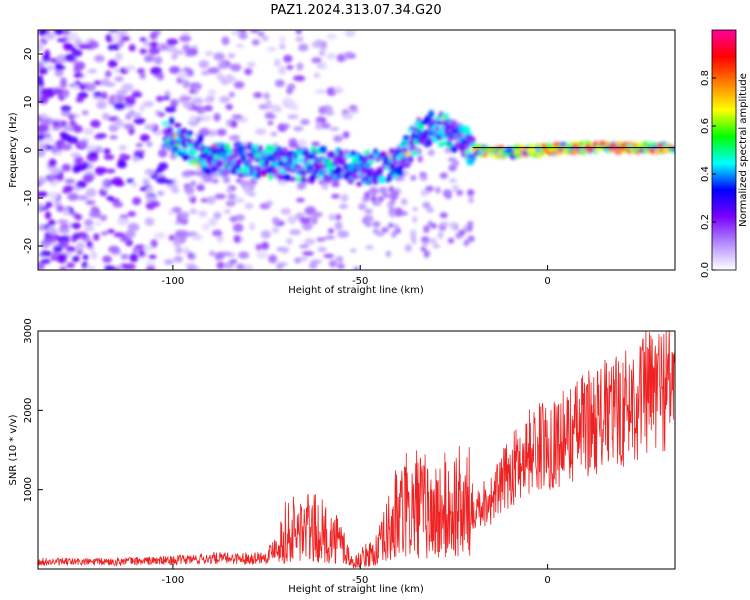 The width and height of the screenshot is (750, 600). What do you see at coordinates (356, 575) in the screenshot?
I see `snr-x-ticks: -100 -50 0` at bounding box center [356, 575].